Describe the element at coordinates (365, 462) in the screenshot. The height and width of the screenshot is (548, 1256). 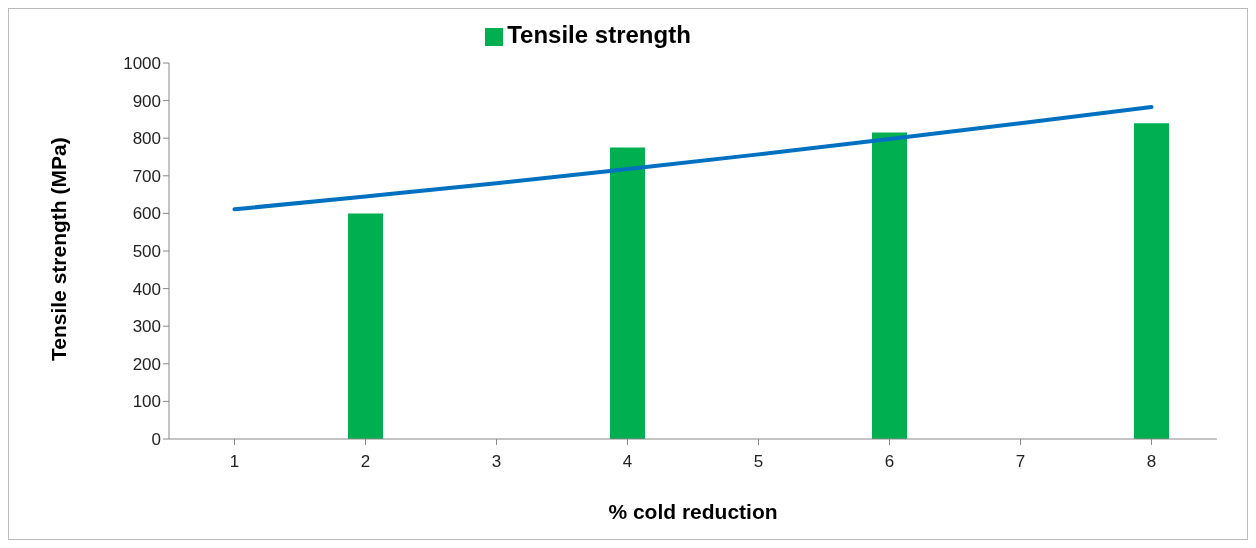
I see `x-tick-label: 2` at that location.